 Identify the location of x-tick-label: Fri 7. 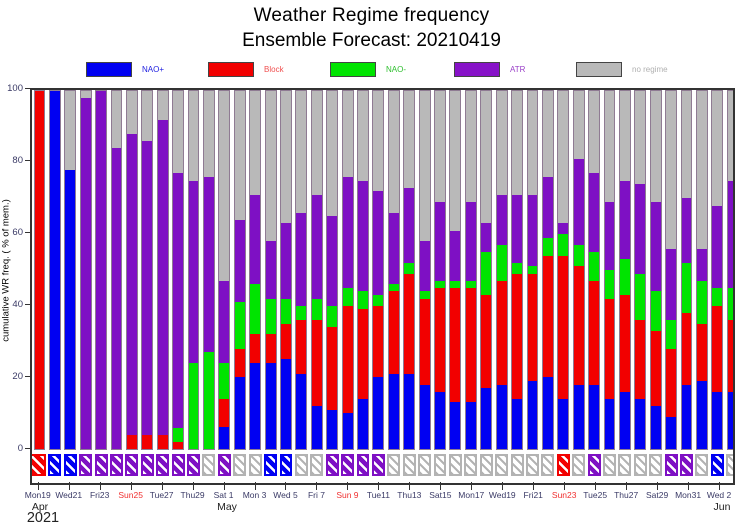
(316, 495).